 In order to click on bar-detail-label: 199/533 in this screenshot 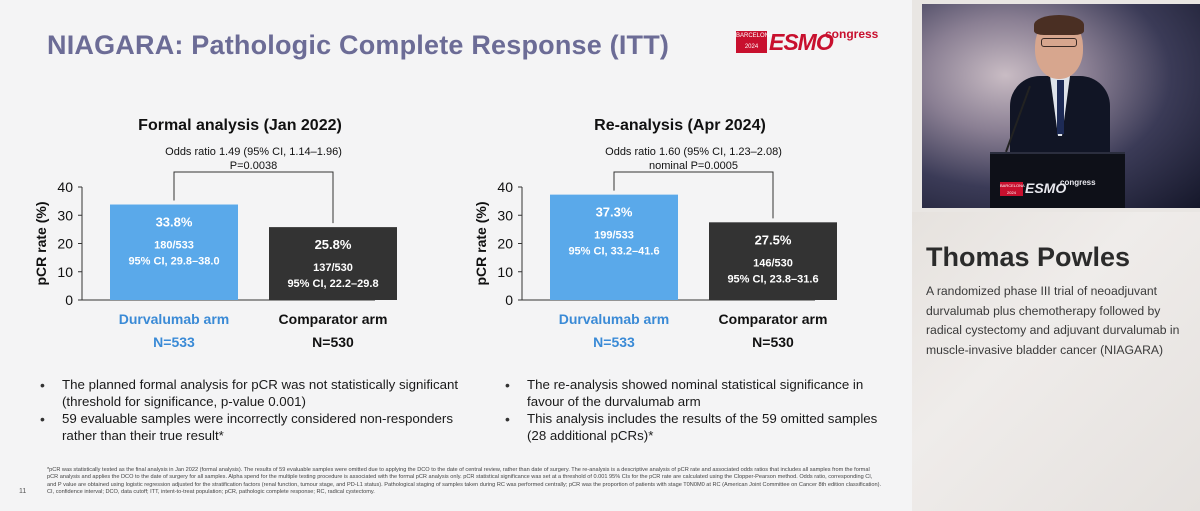, I will do `click(614, 236)`.